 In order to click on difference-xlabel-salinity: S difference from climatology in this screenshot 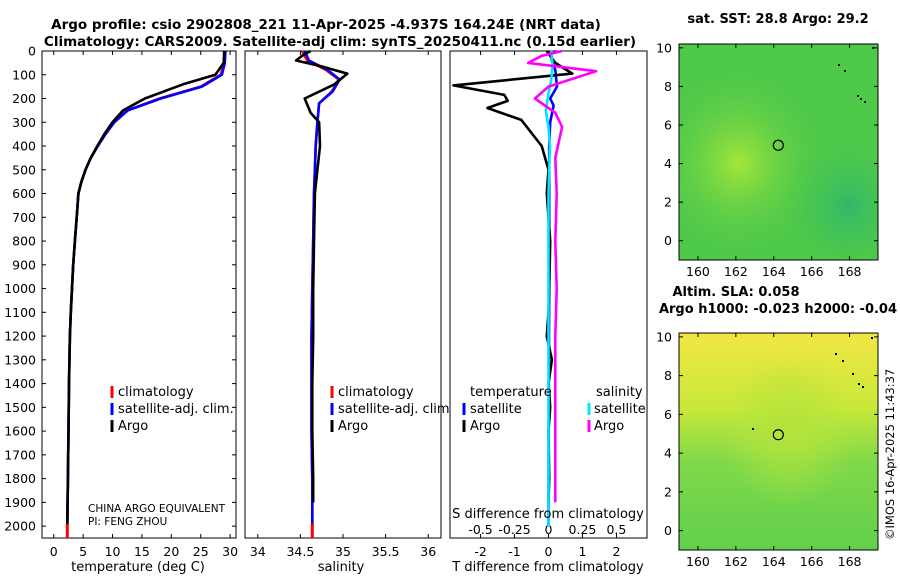, I will do `click(548, 514)`.